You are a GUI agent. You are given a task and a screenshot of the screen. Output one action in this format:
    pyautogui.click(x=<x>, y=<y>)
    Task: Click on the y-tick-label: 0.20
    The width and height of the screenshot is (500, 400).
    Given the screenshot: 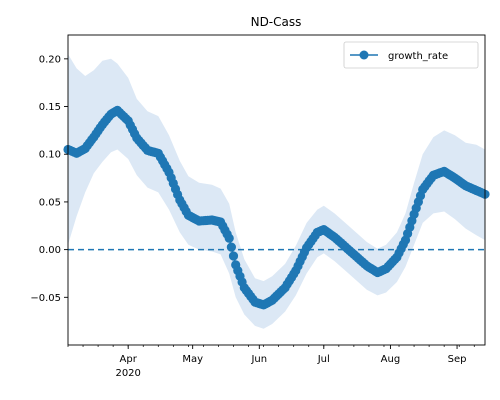 What is the action you would take?
    pyautogui.click(x=50, y=59)
    